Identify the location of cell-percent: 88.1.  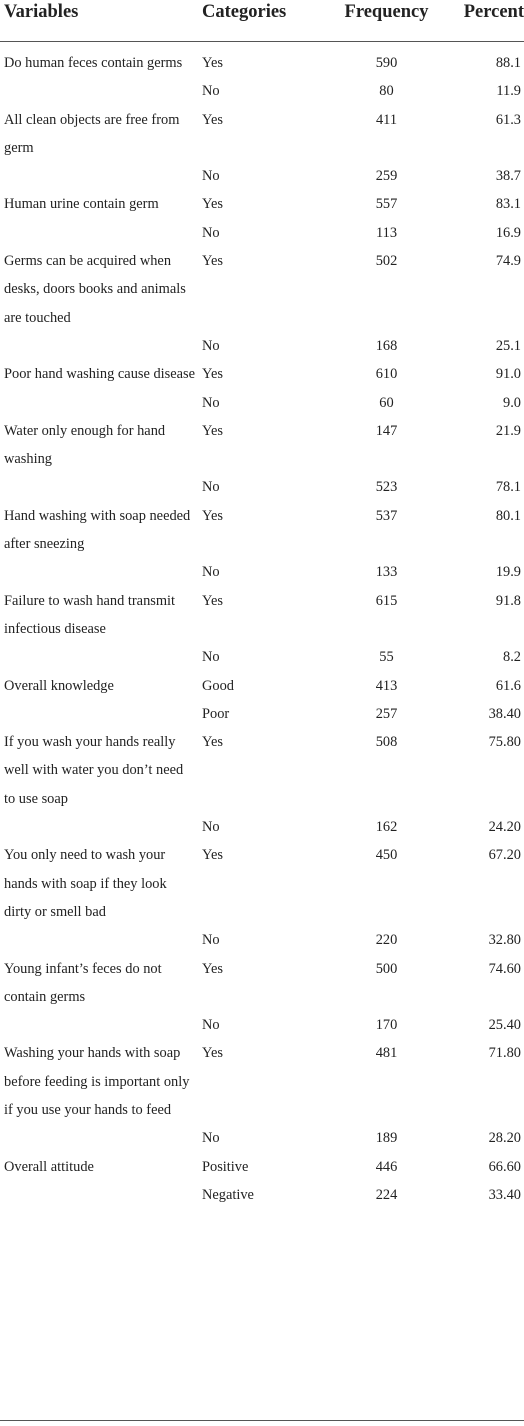
(508, 63).